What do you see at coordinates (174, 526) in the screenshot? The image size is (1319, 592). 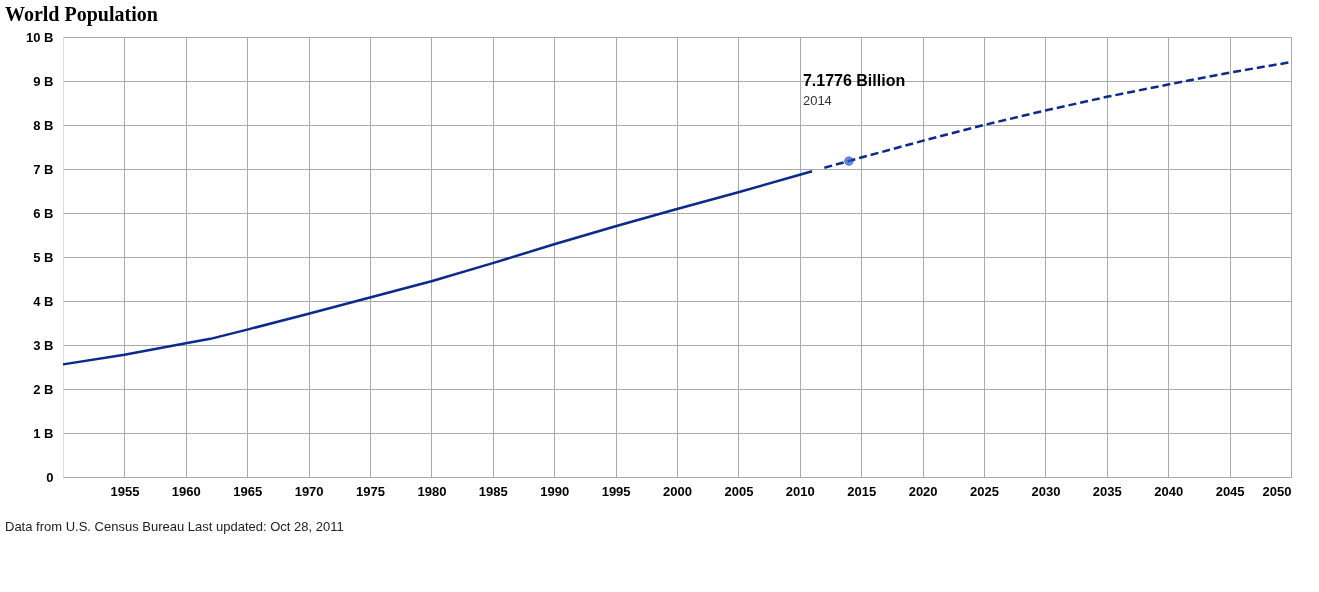 I see `text: Data from U.S. Census Bureau Last updated: Oct 28, 2011` at bounding box center [174, 526].